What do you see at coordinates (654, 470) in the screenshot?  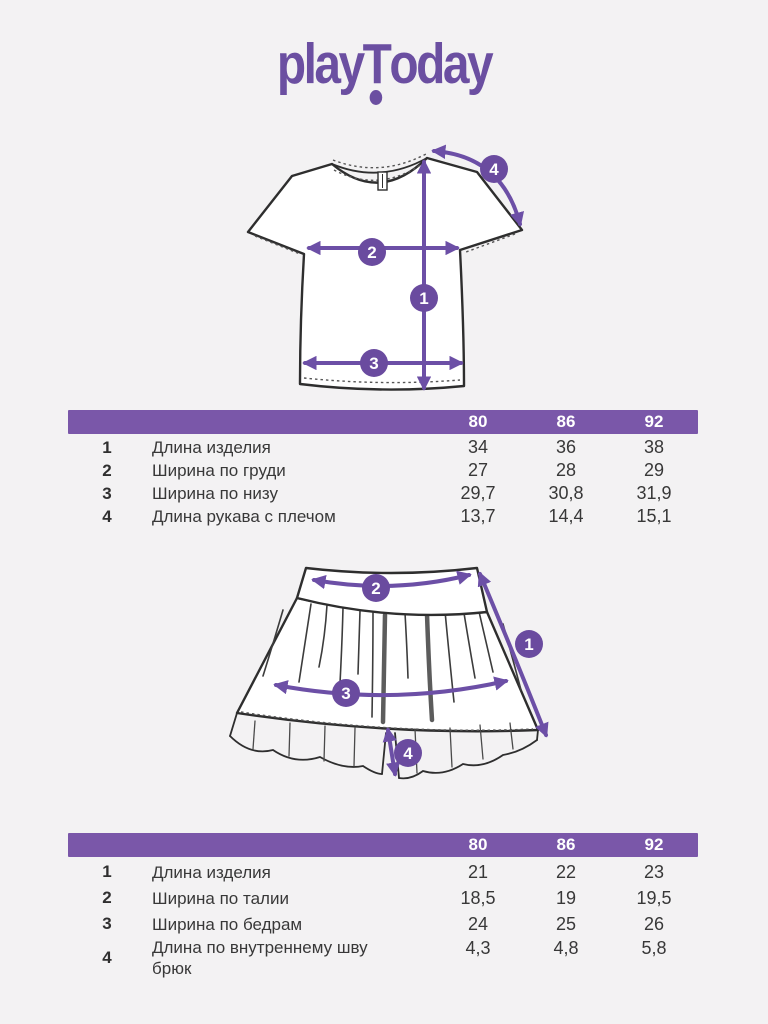 I see `row-value: 29` at bounding box center [654, 470].